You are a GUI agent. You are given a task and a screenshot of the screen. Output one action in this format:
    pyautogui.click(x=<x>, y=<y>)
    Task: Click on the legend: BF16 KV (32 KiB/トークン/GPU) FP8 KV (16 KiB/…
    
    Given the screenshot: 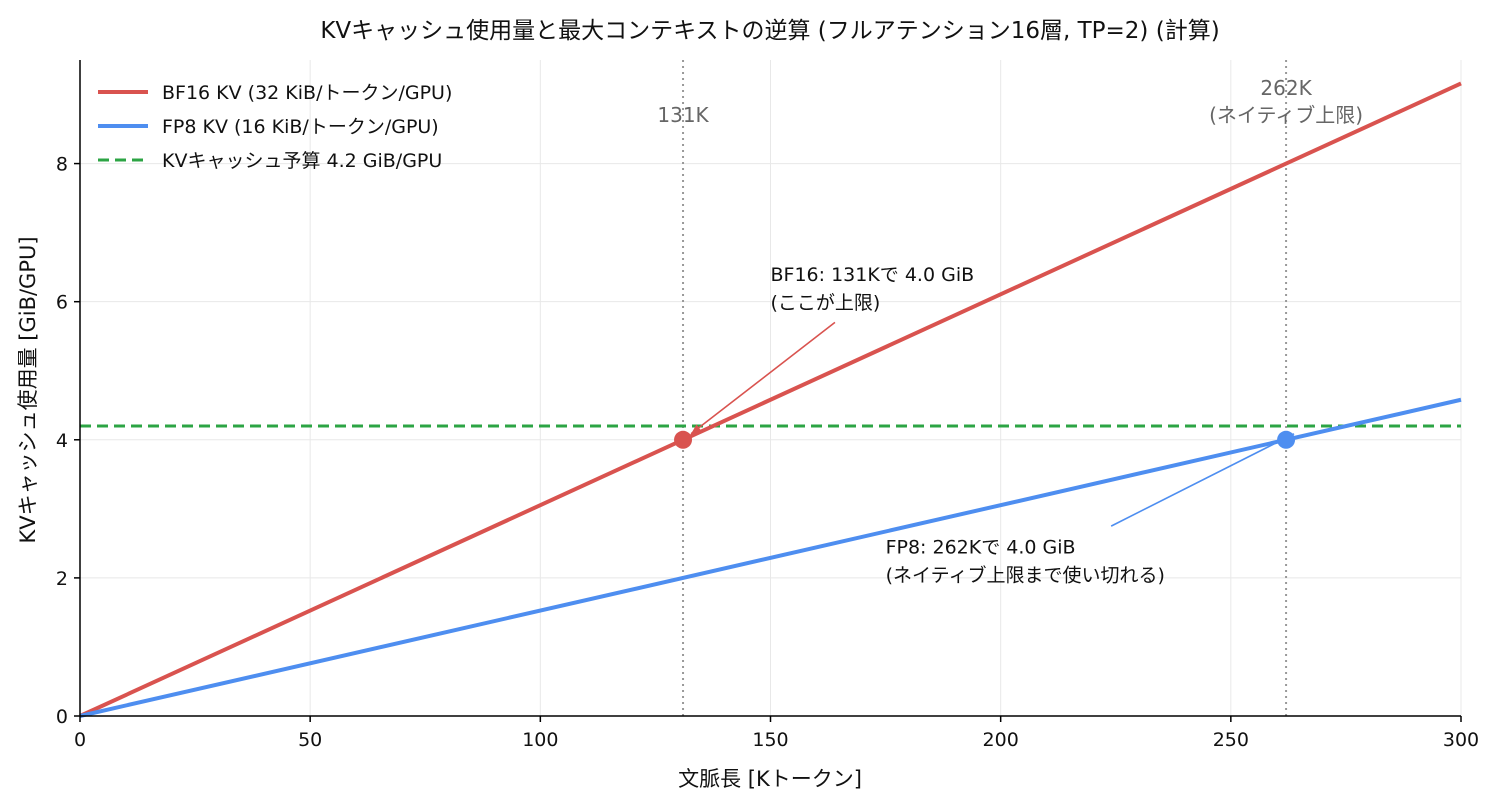 What is the action you would take?
    pyautogui.click(x=275, y=127)
    